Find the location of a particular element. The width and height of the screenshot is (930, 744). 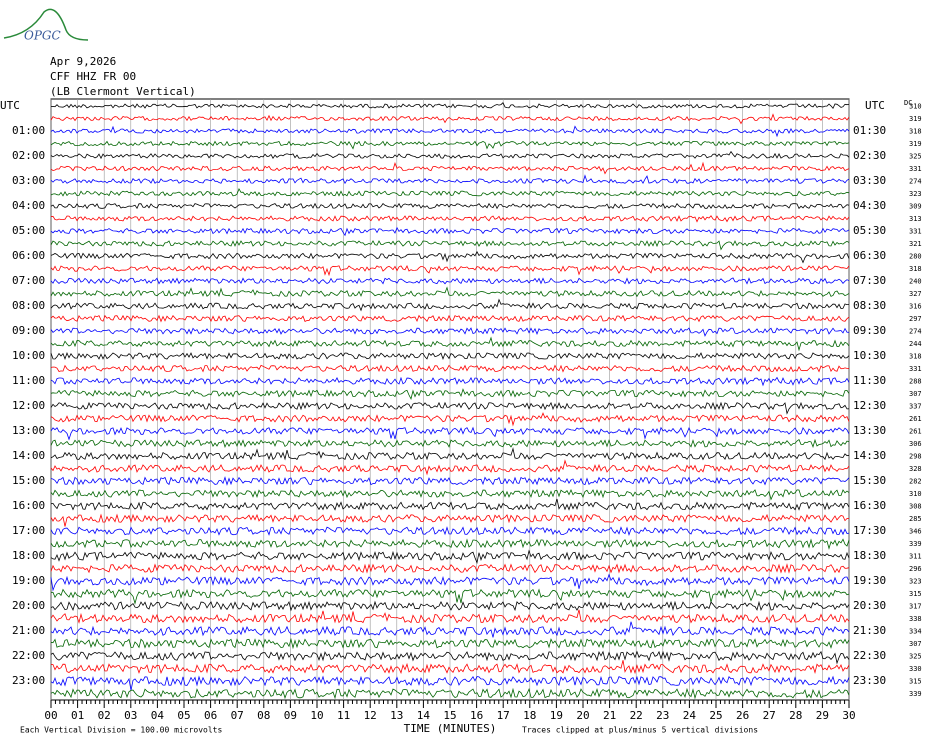

dc-value: 346 is located at coordinates (915, 532).